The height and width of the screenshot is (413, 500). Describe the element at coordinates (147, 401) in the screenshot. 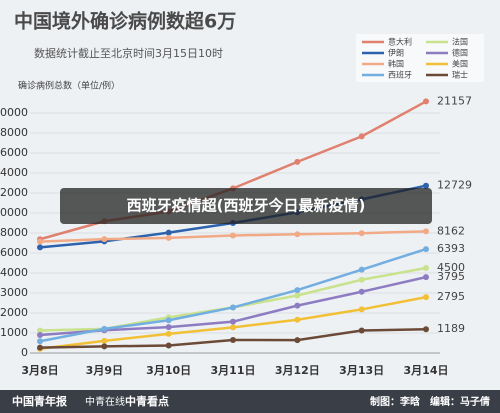

I see `logo: 中青看点` at that location.